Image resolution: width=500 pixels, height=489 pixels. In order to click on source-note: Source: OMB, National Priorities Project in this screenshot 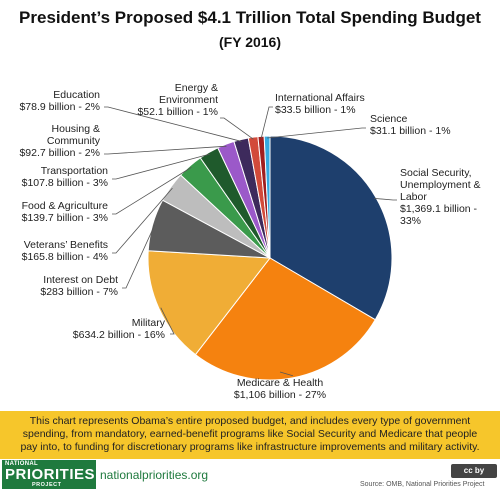, I will do `click(422, 484)`.